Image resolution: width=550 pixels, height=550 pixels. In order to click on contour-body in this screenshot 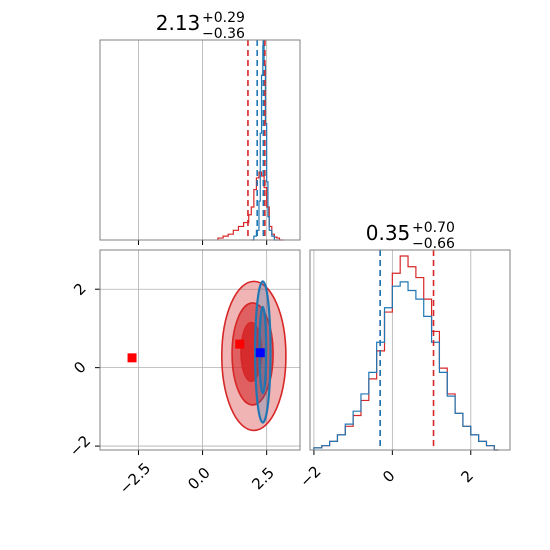, I will do `click(200, 350)`.